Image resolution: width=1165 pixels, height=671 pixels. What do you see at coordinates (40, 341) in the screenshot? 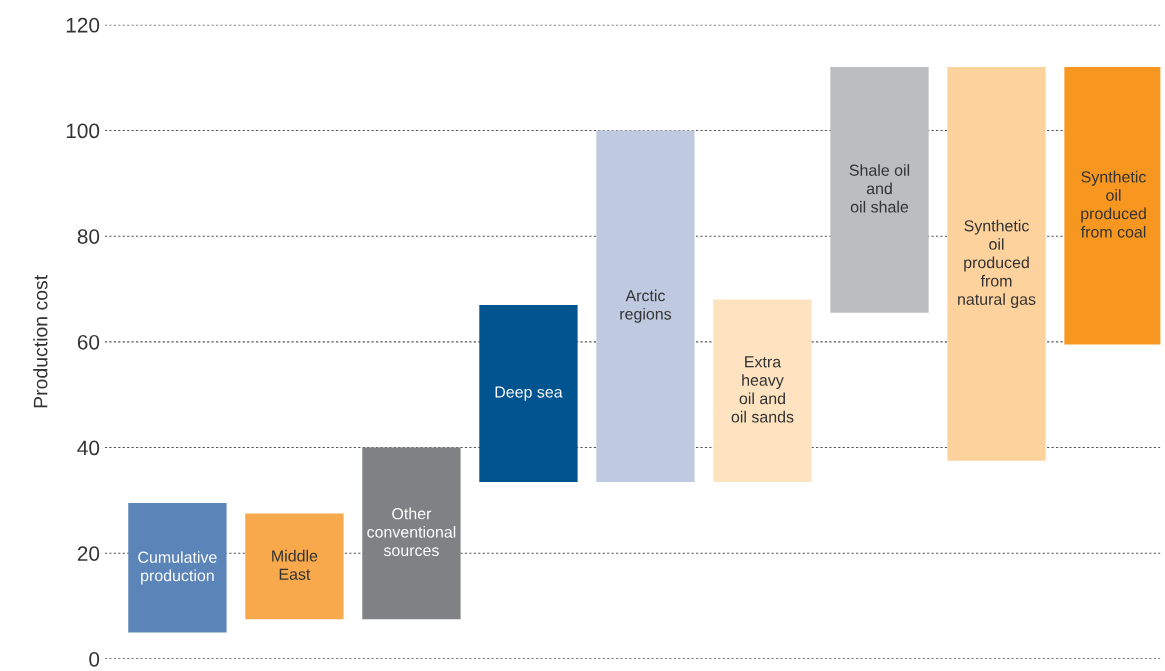
I see `y-axis-title: Production cost` at bounding box center [40, 341].